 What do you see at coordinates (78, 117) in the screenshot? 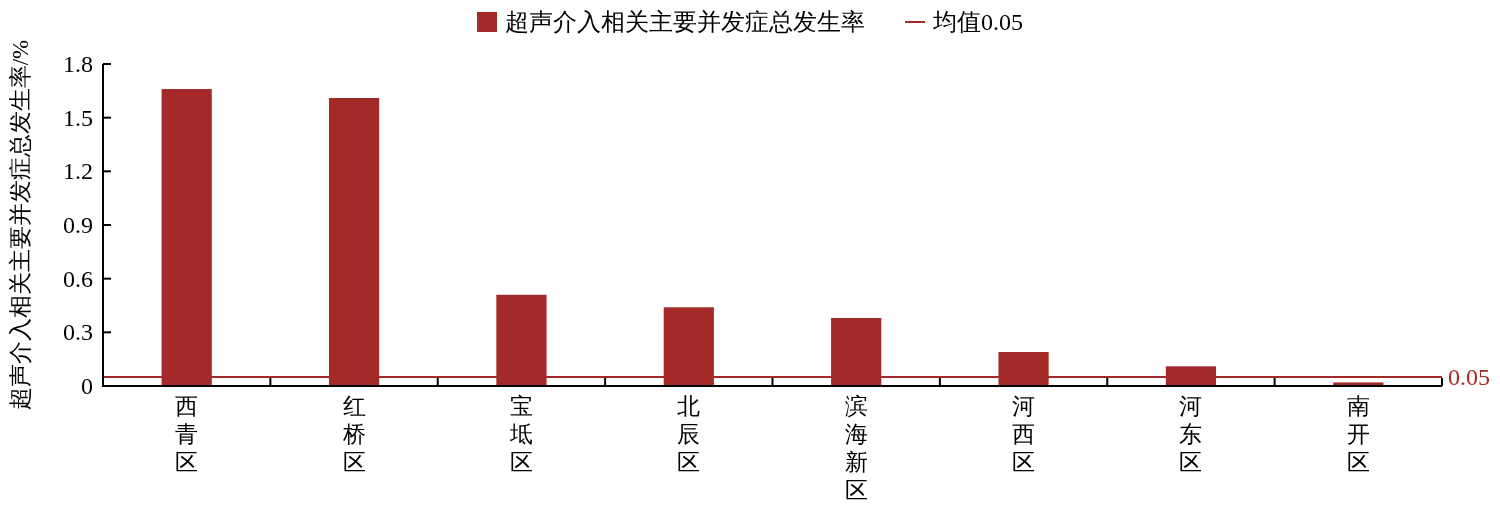
I see `y-tick-label: 1.5` at bounding box center [78, 117].